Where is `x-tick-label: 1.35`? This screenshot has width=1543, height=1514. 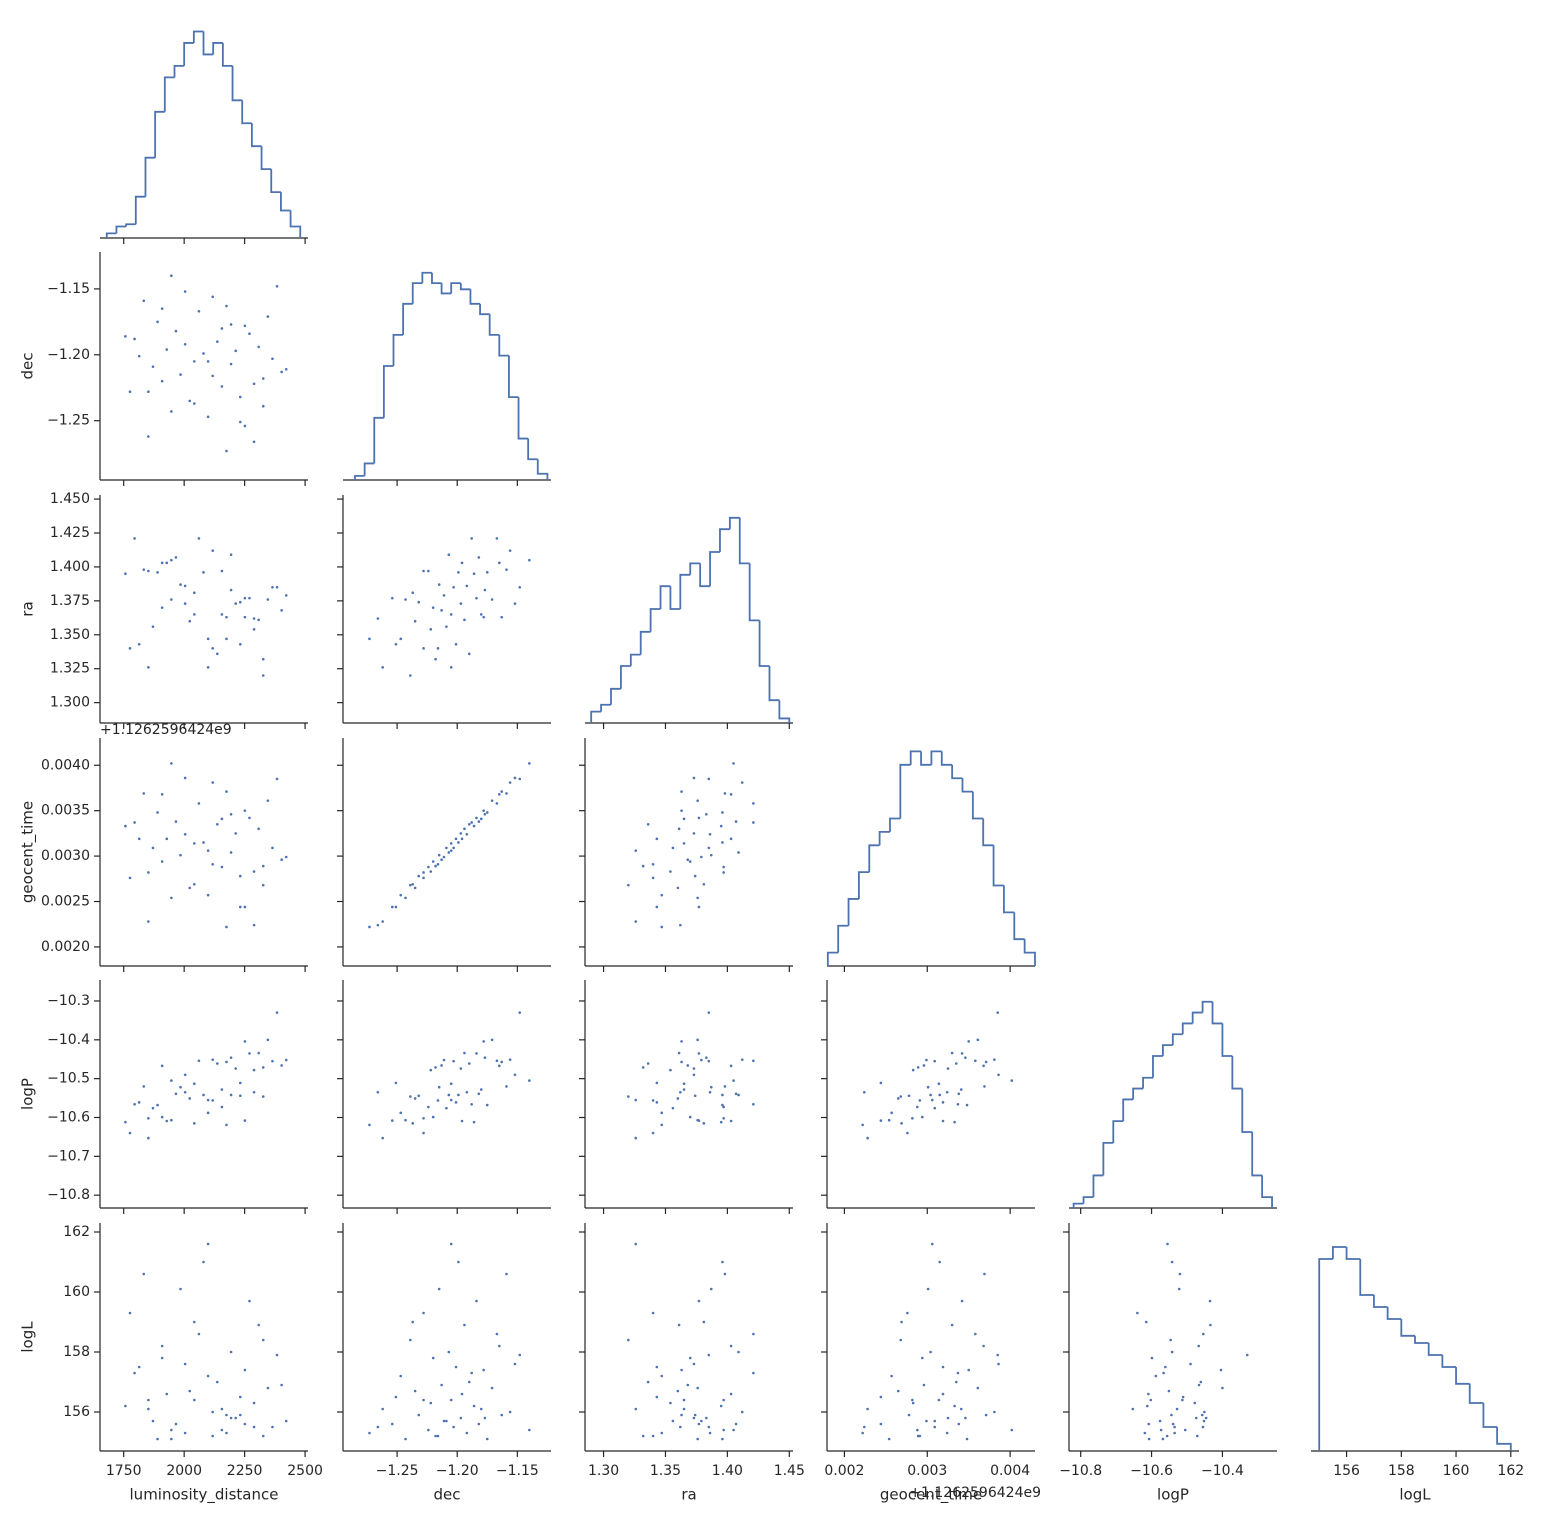
x-tick-label: 1.35 is located at coordinates (665, 1471).